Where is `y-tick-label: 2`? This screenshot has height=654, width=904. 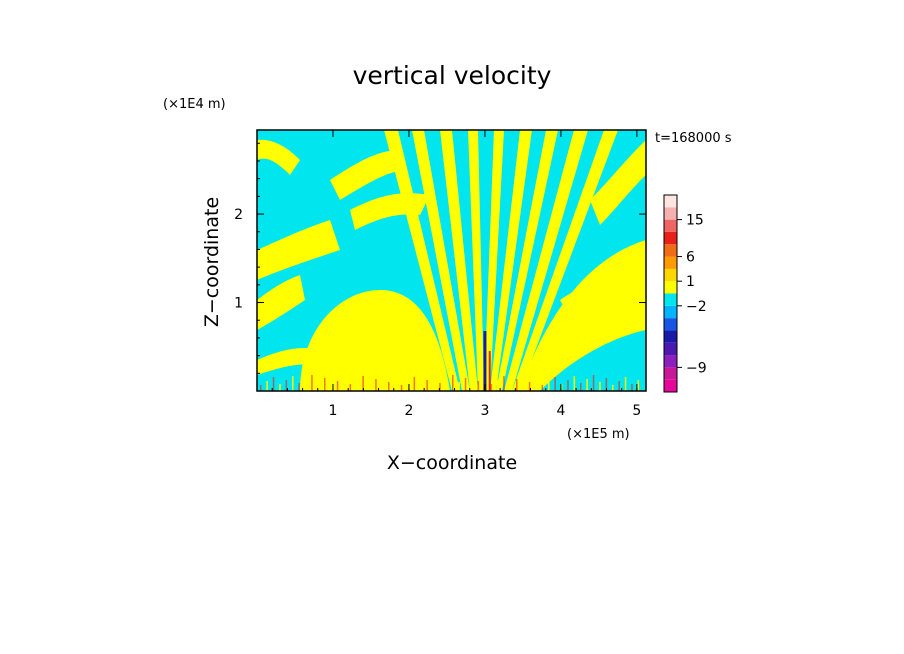
y-tick-label: 2 is located at coordinates (238, 215).